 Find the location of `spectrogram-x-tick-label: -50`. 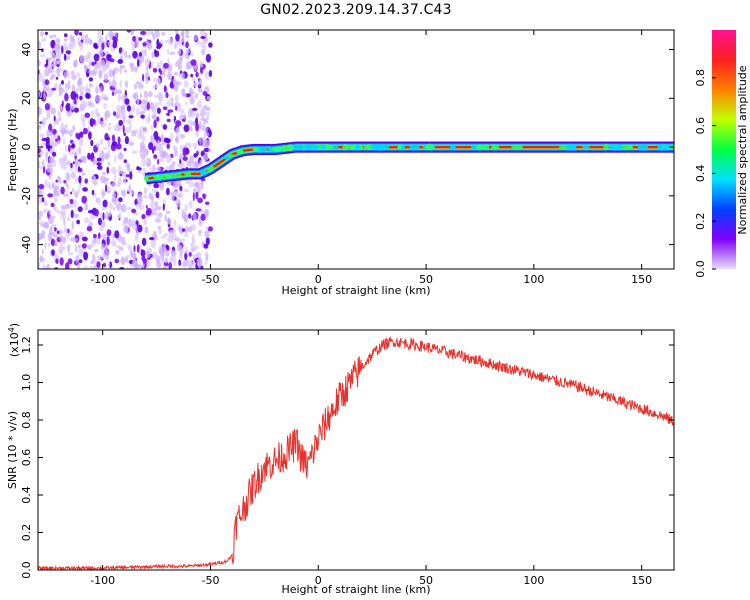

spectrogram-x-tick-label: -50 is located at coordinates (210, 279).